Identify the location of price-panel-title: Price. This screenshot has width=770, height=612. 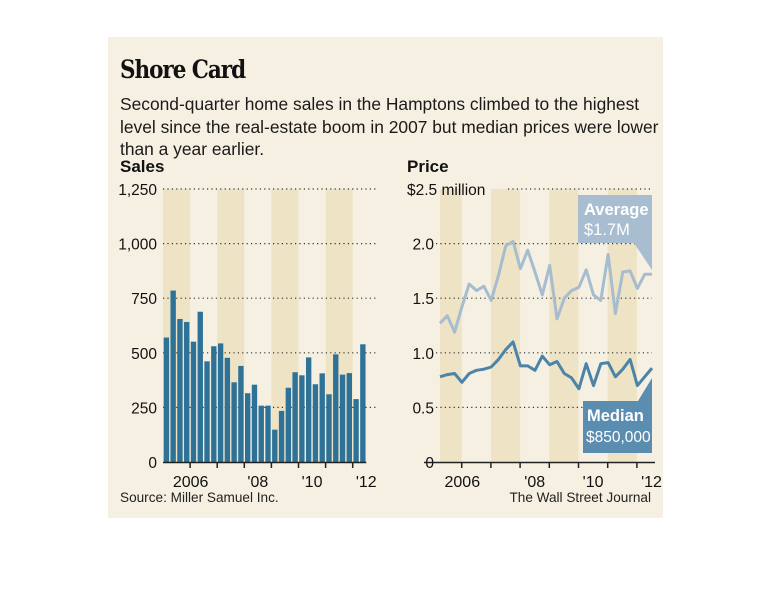
(428, 166).